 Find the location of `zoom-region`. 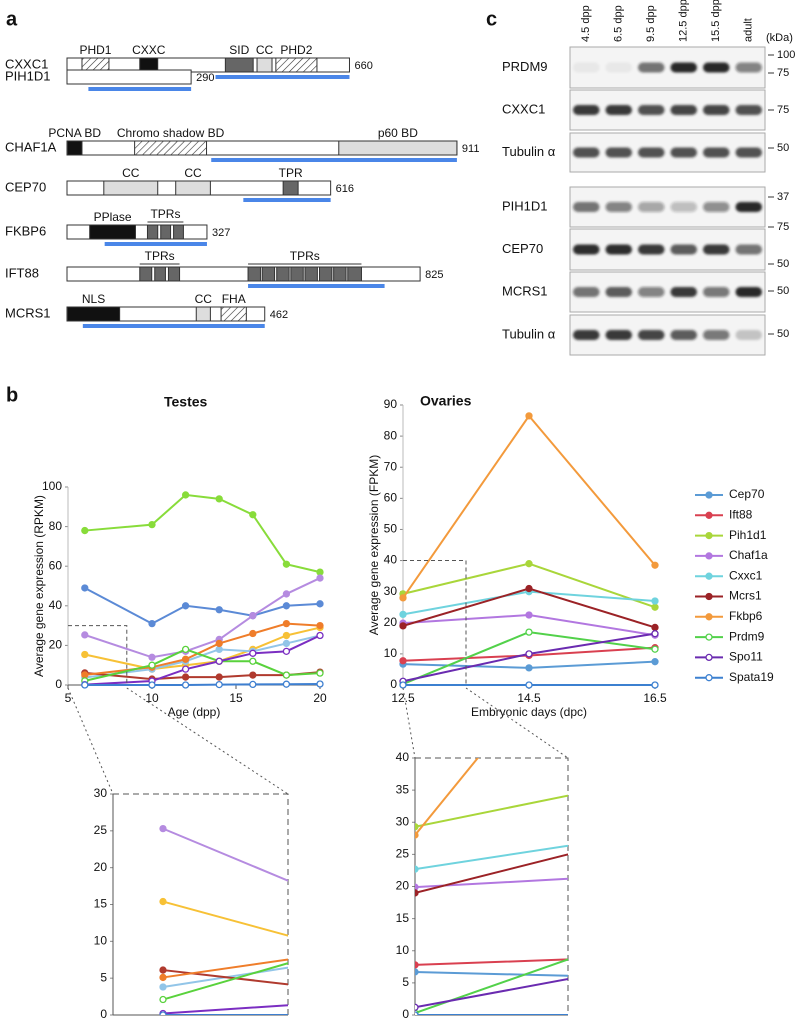

zoom-region is located at coordinates (435, 622).